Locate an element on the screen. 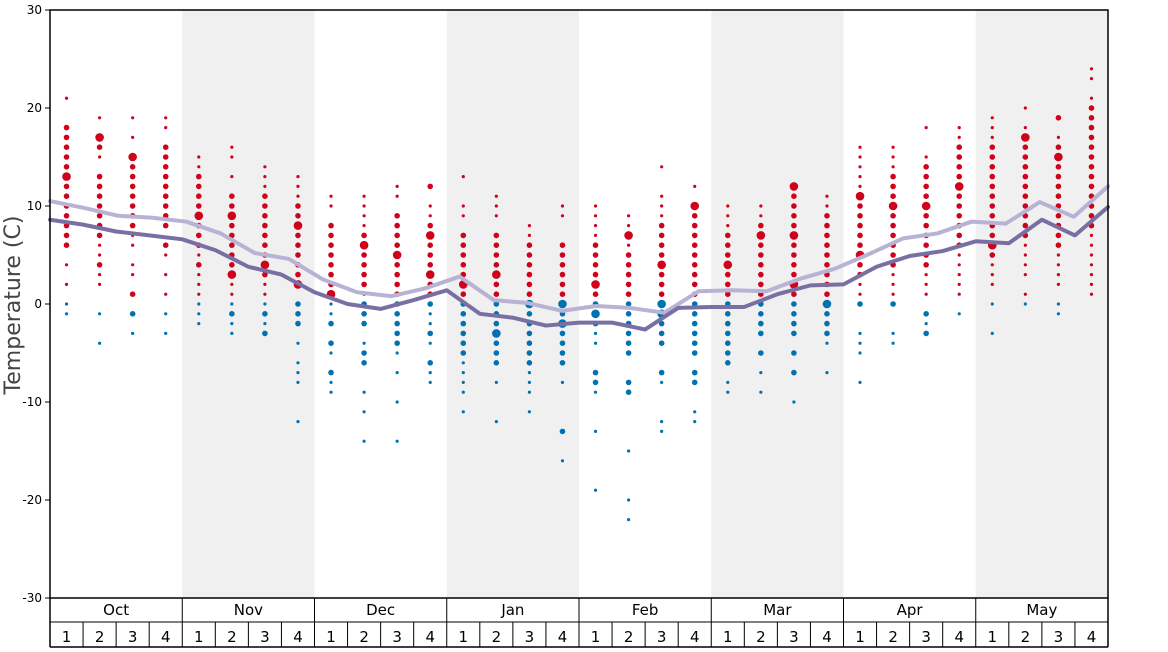  week-label: 2 is located at coordinates (497, 637).